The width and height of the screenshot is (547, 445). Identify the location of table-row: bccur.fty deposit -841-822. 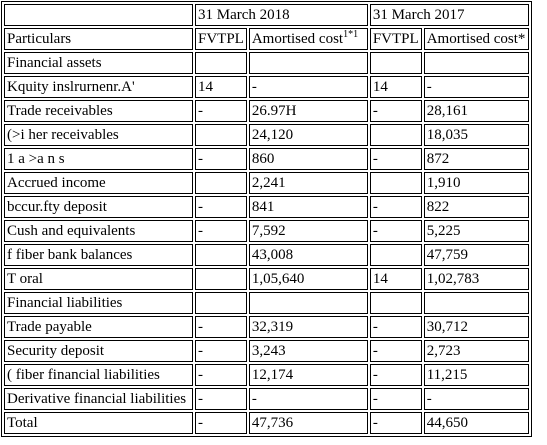
(266, 207).